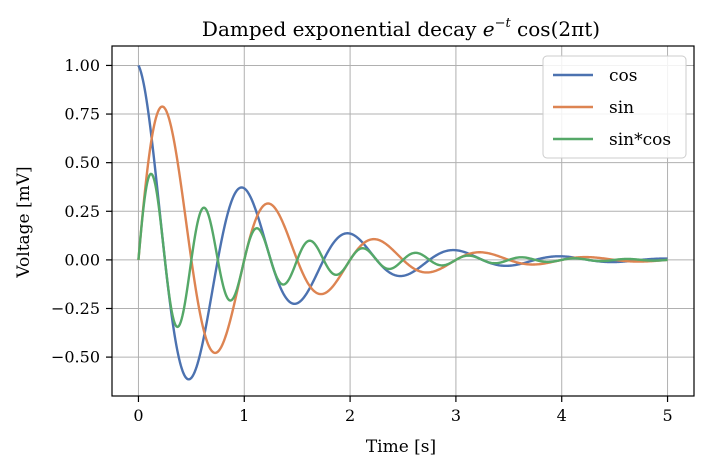 Image resolution: width=715 pixels, height=474 pixels. Describe the element at coordinates (244, 415) in the screenshot. I see `x-tick-label: 1` at that location.